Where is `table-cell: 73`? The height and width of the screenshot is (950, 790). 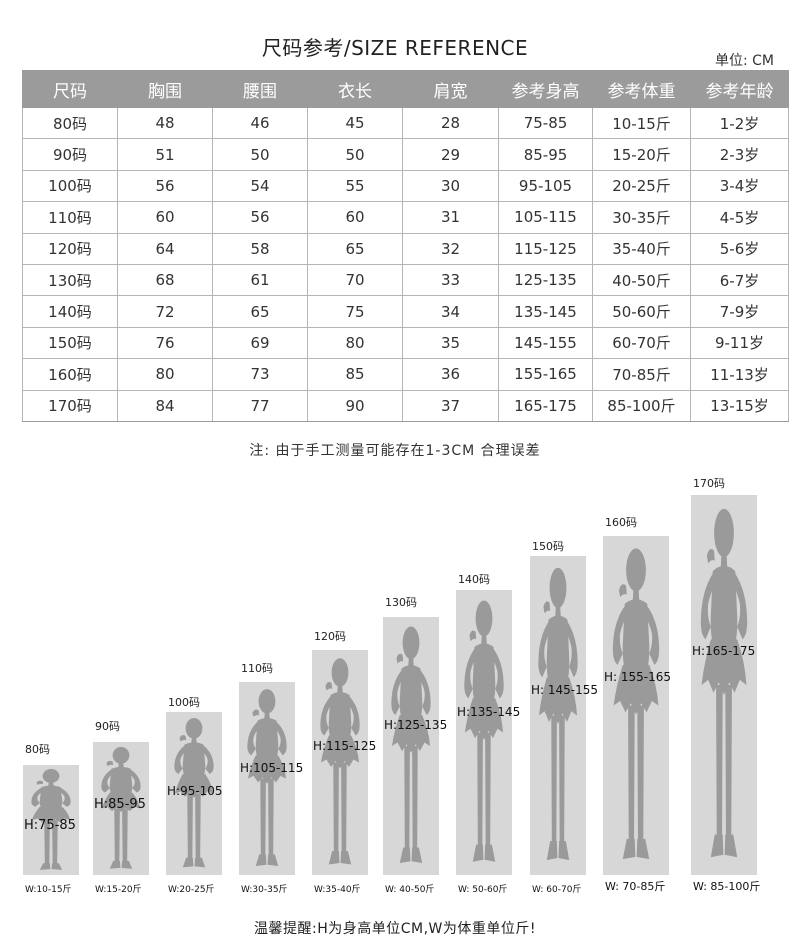
table-cell: 73 is located at coordinates (260, 374).